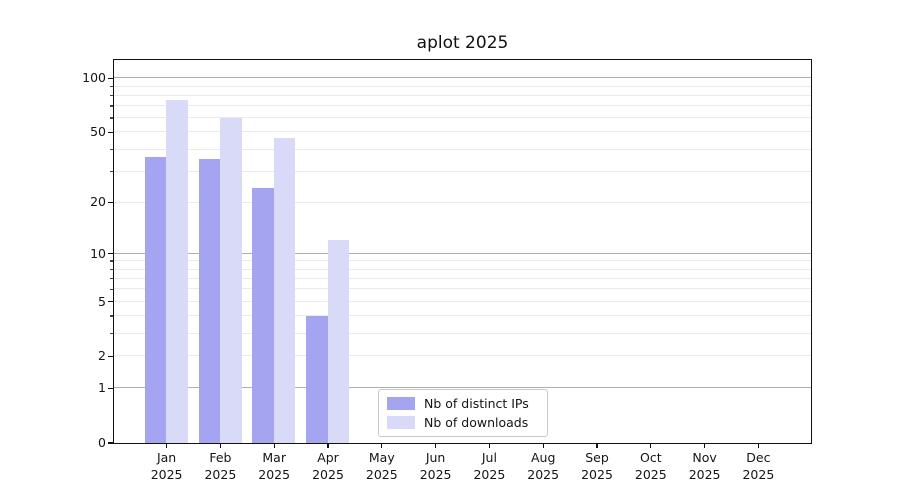  I want to click on x-tick-label-Feb: Feb 2025, so click(220, 466).